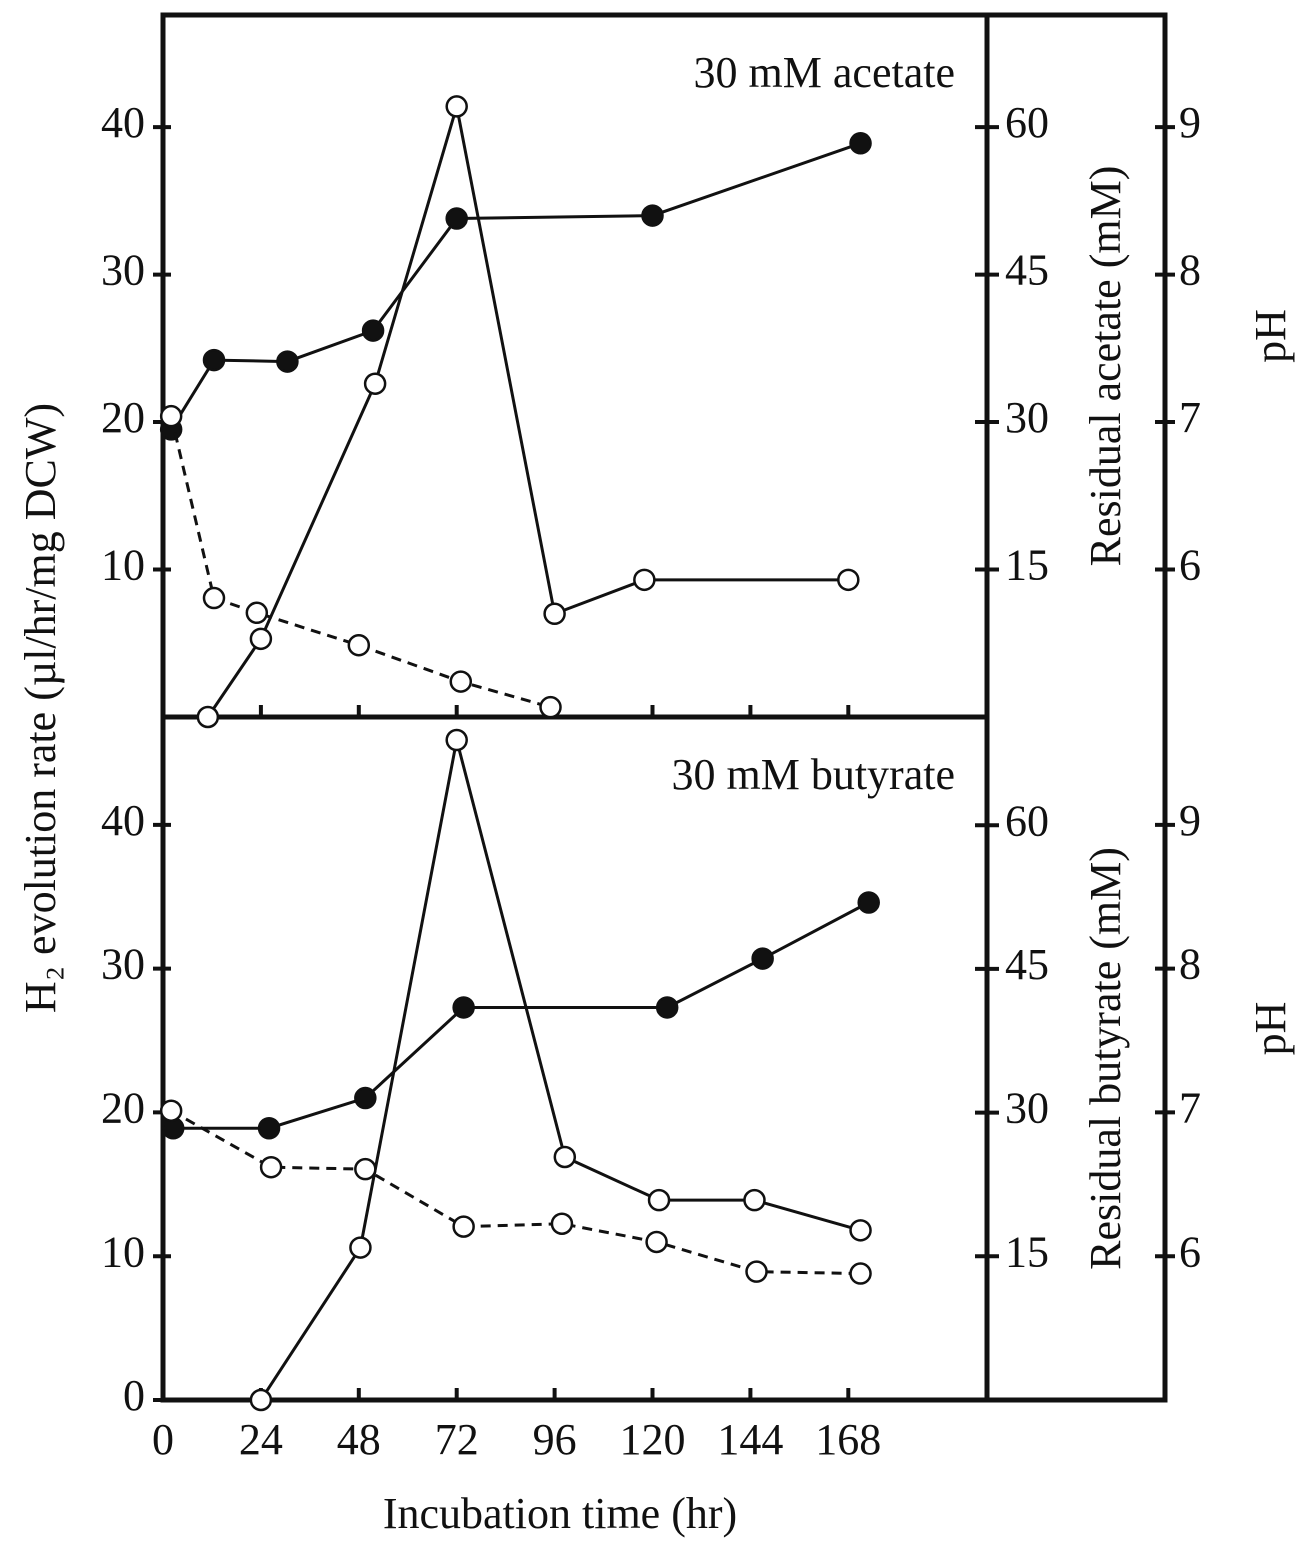  I want to click on x-tick-label: 96, so click(555, 1439).